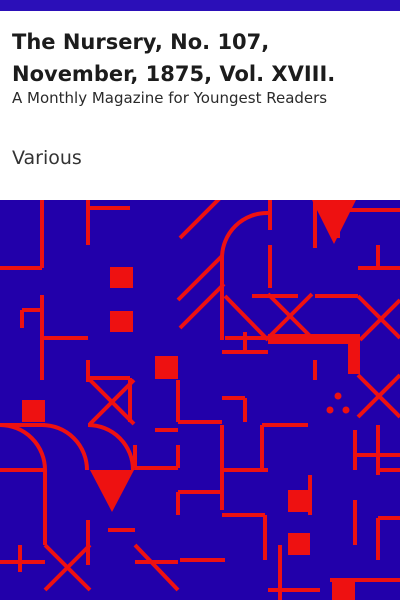  What do you see at coordinates (47, 158) in the screenshot?
I see `book-author: Various` at bounding box center [47, 158].